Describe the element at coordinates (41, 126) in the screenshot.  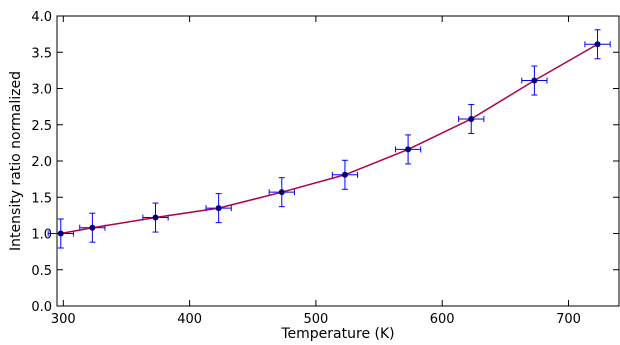
I see `y-tick-label: 2.5` at that location.